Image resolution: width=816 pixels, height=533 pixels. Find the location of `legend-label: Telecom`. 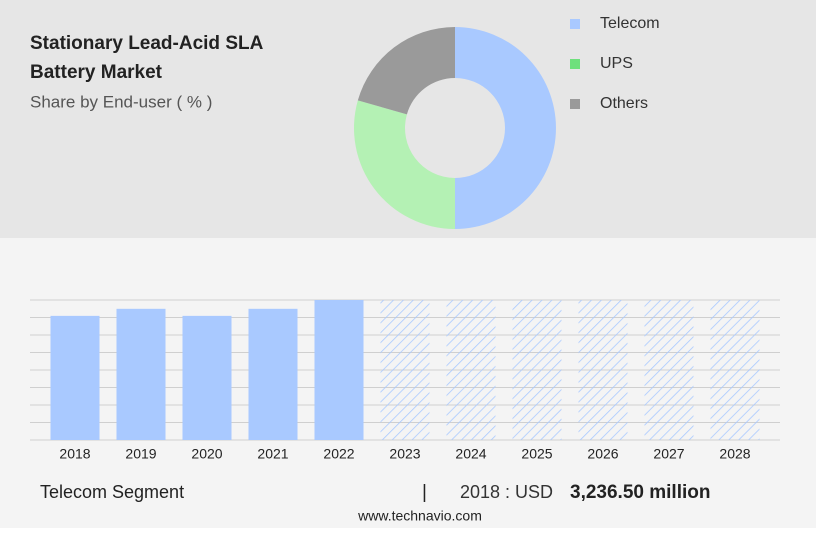

legend-label: Telecom is located at coordinates (630, 23).